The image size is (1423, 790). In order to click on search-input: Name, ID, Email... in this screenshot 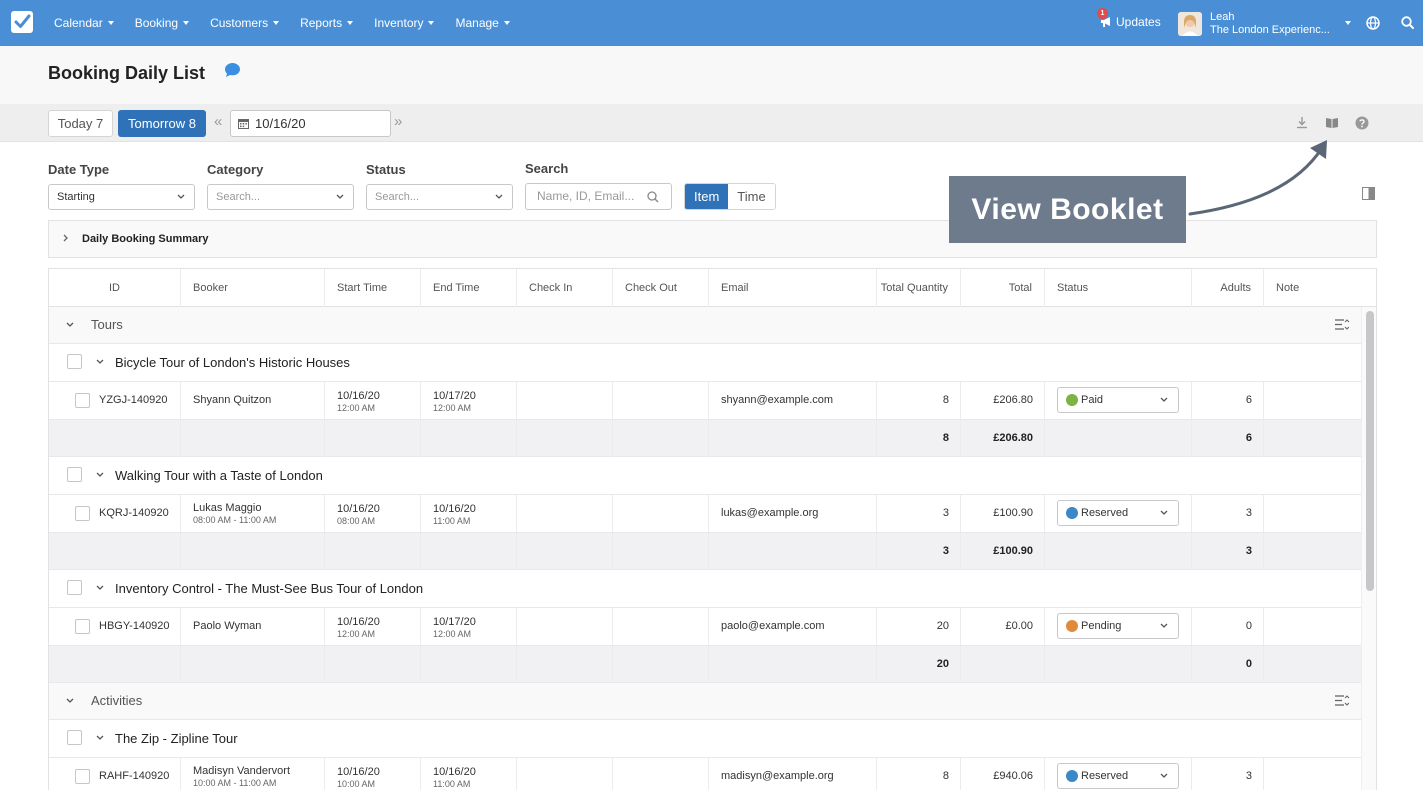, I will do `click(598, 196)`.